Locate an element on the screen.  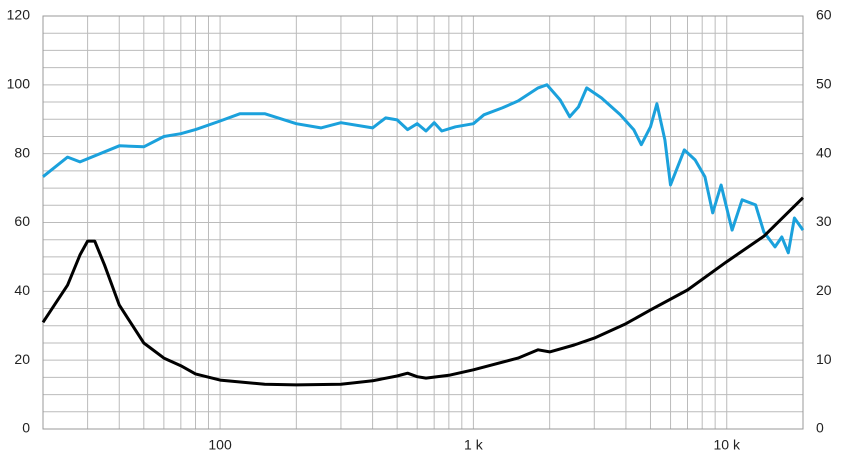
y2-tick-label: 60 is located at coordinates (824, 15).